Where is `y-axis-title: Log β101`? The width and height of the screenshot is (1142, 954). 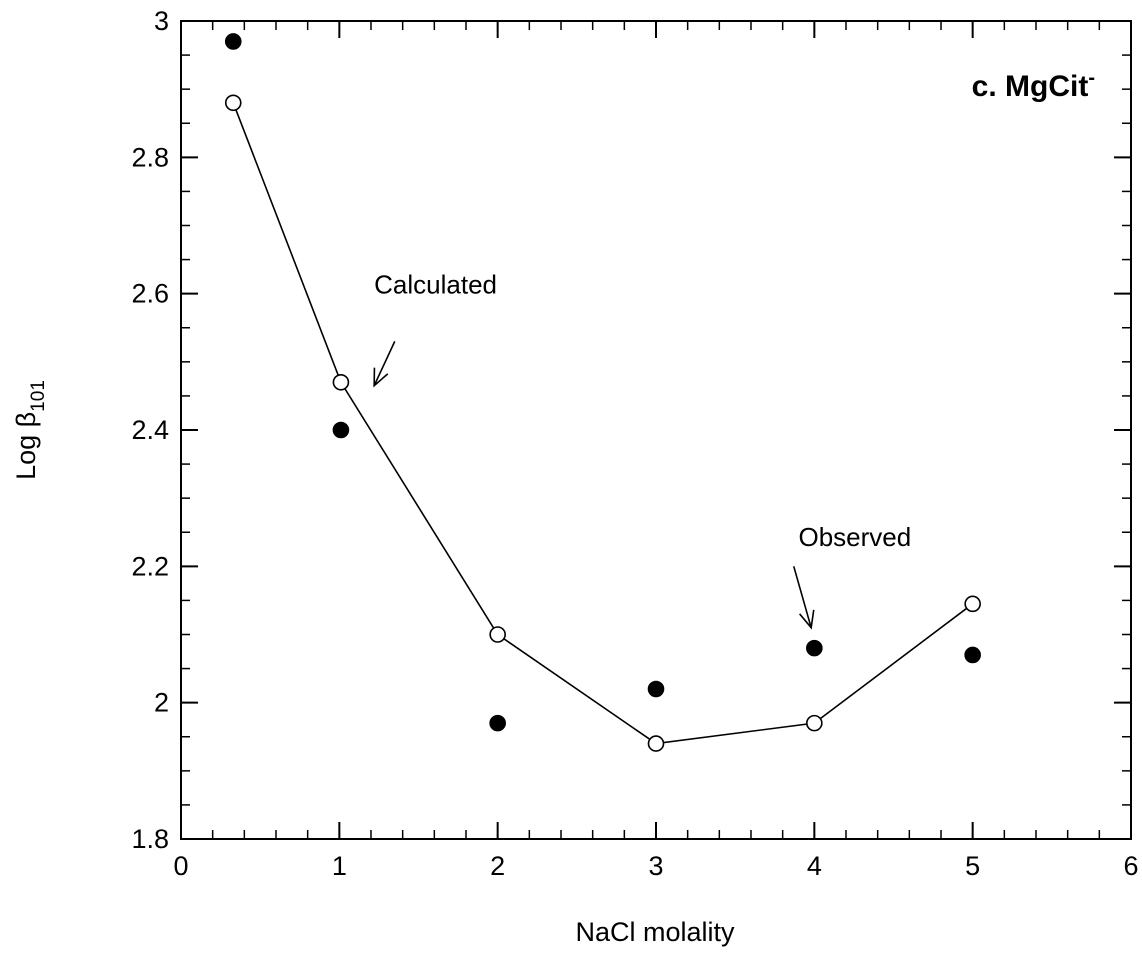
y-axis-title: Log β101 is located at coordinates (30, 430).